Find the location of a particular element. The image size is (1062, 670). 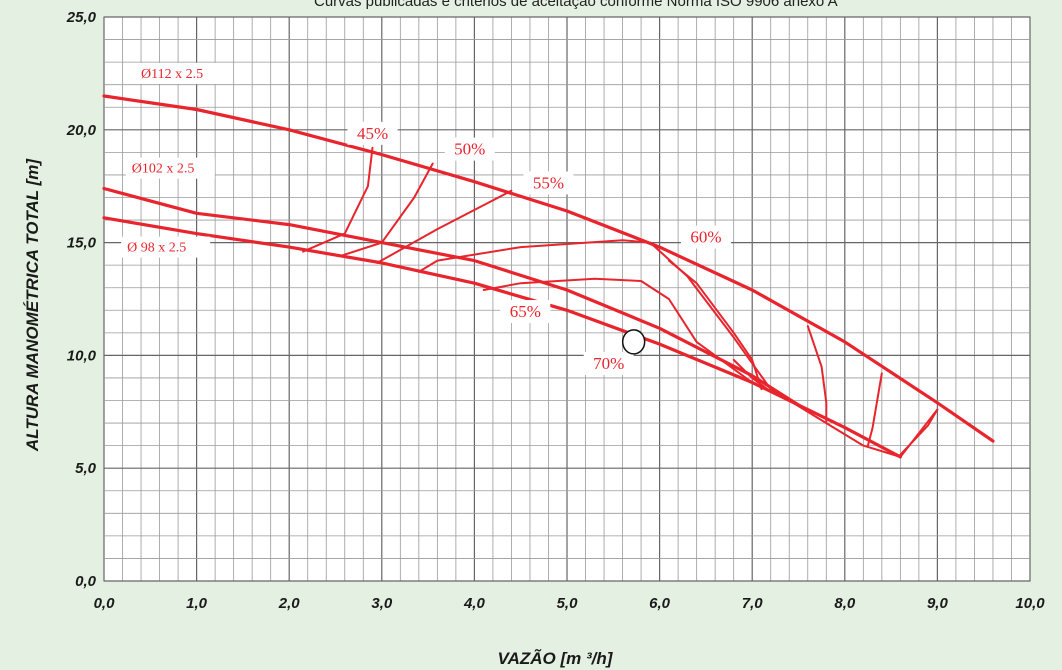

x-tick-label: 6,0 is located at coordinates (660, 603).